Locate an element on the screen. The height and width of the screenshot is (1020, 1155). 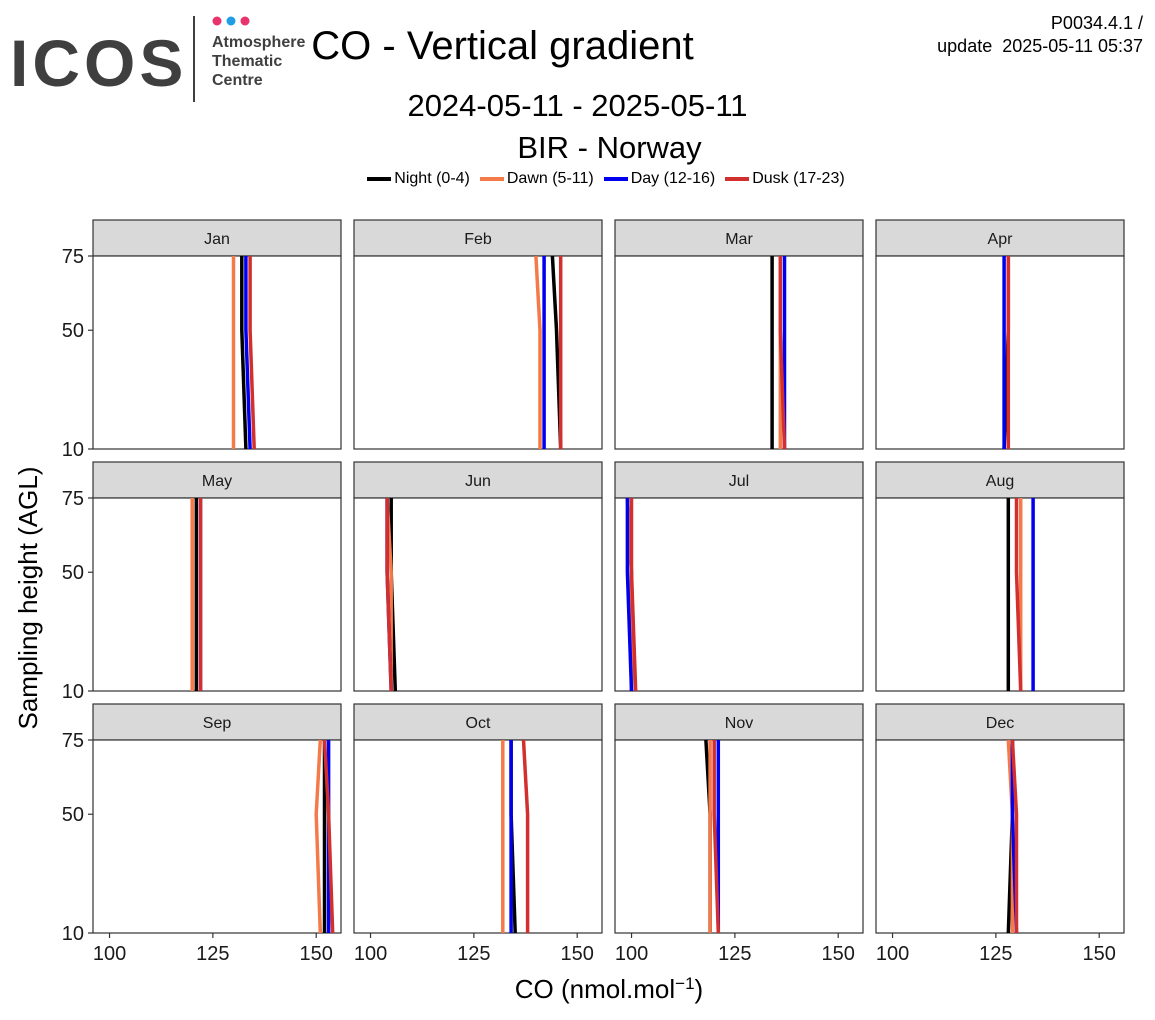
chart-subtitle: 2024-05-11 - 2025-05-11 is located at coordinates (577, 105).